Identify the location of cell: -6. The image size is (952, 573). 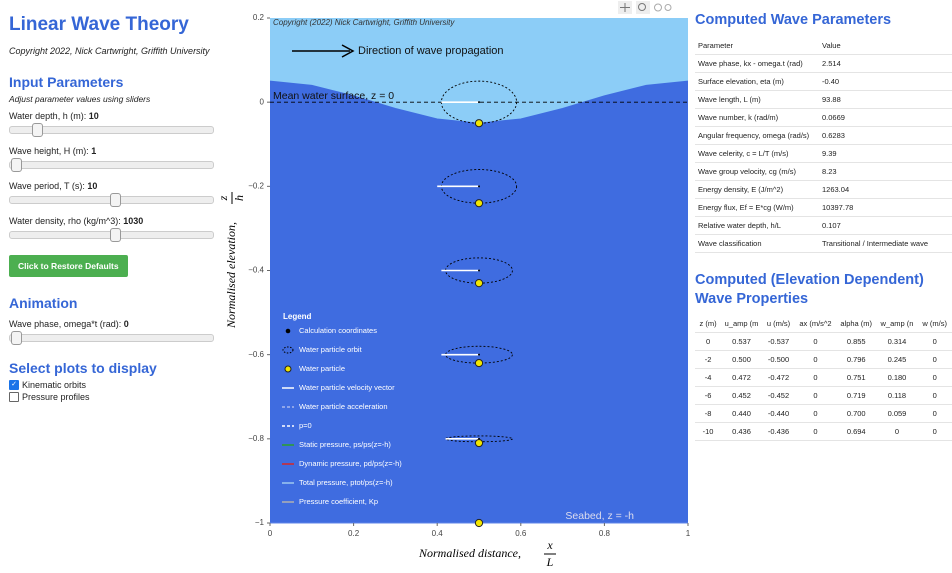
(708, 395).